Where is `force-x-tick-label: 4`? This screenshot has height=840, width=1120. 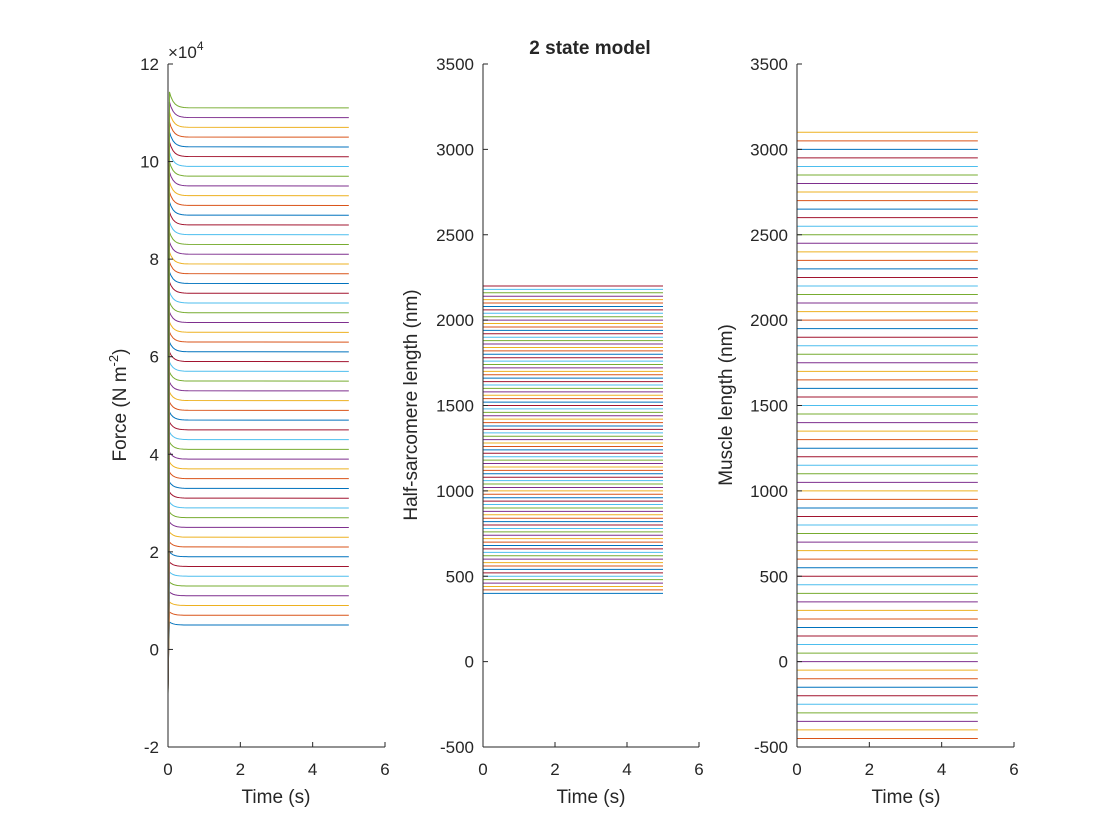
force-x-tick-label: 4 is located at coordinates (312, 769).